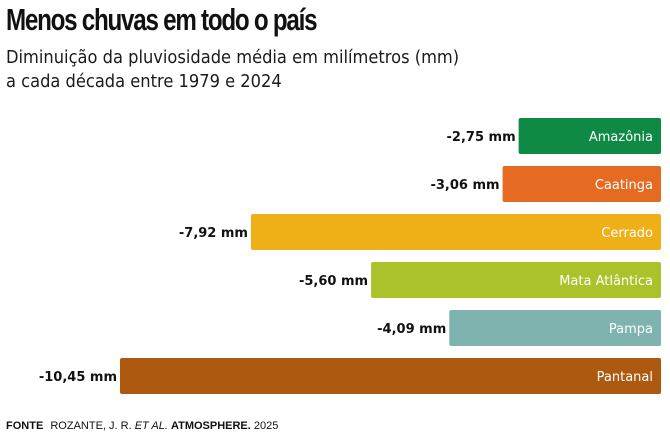 This screenshot has width=670, height=440. I want to click on source-journal: ATMOSPHERE., so click(210, 426).